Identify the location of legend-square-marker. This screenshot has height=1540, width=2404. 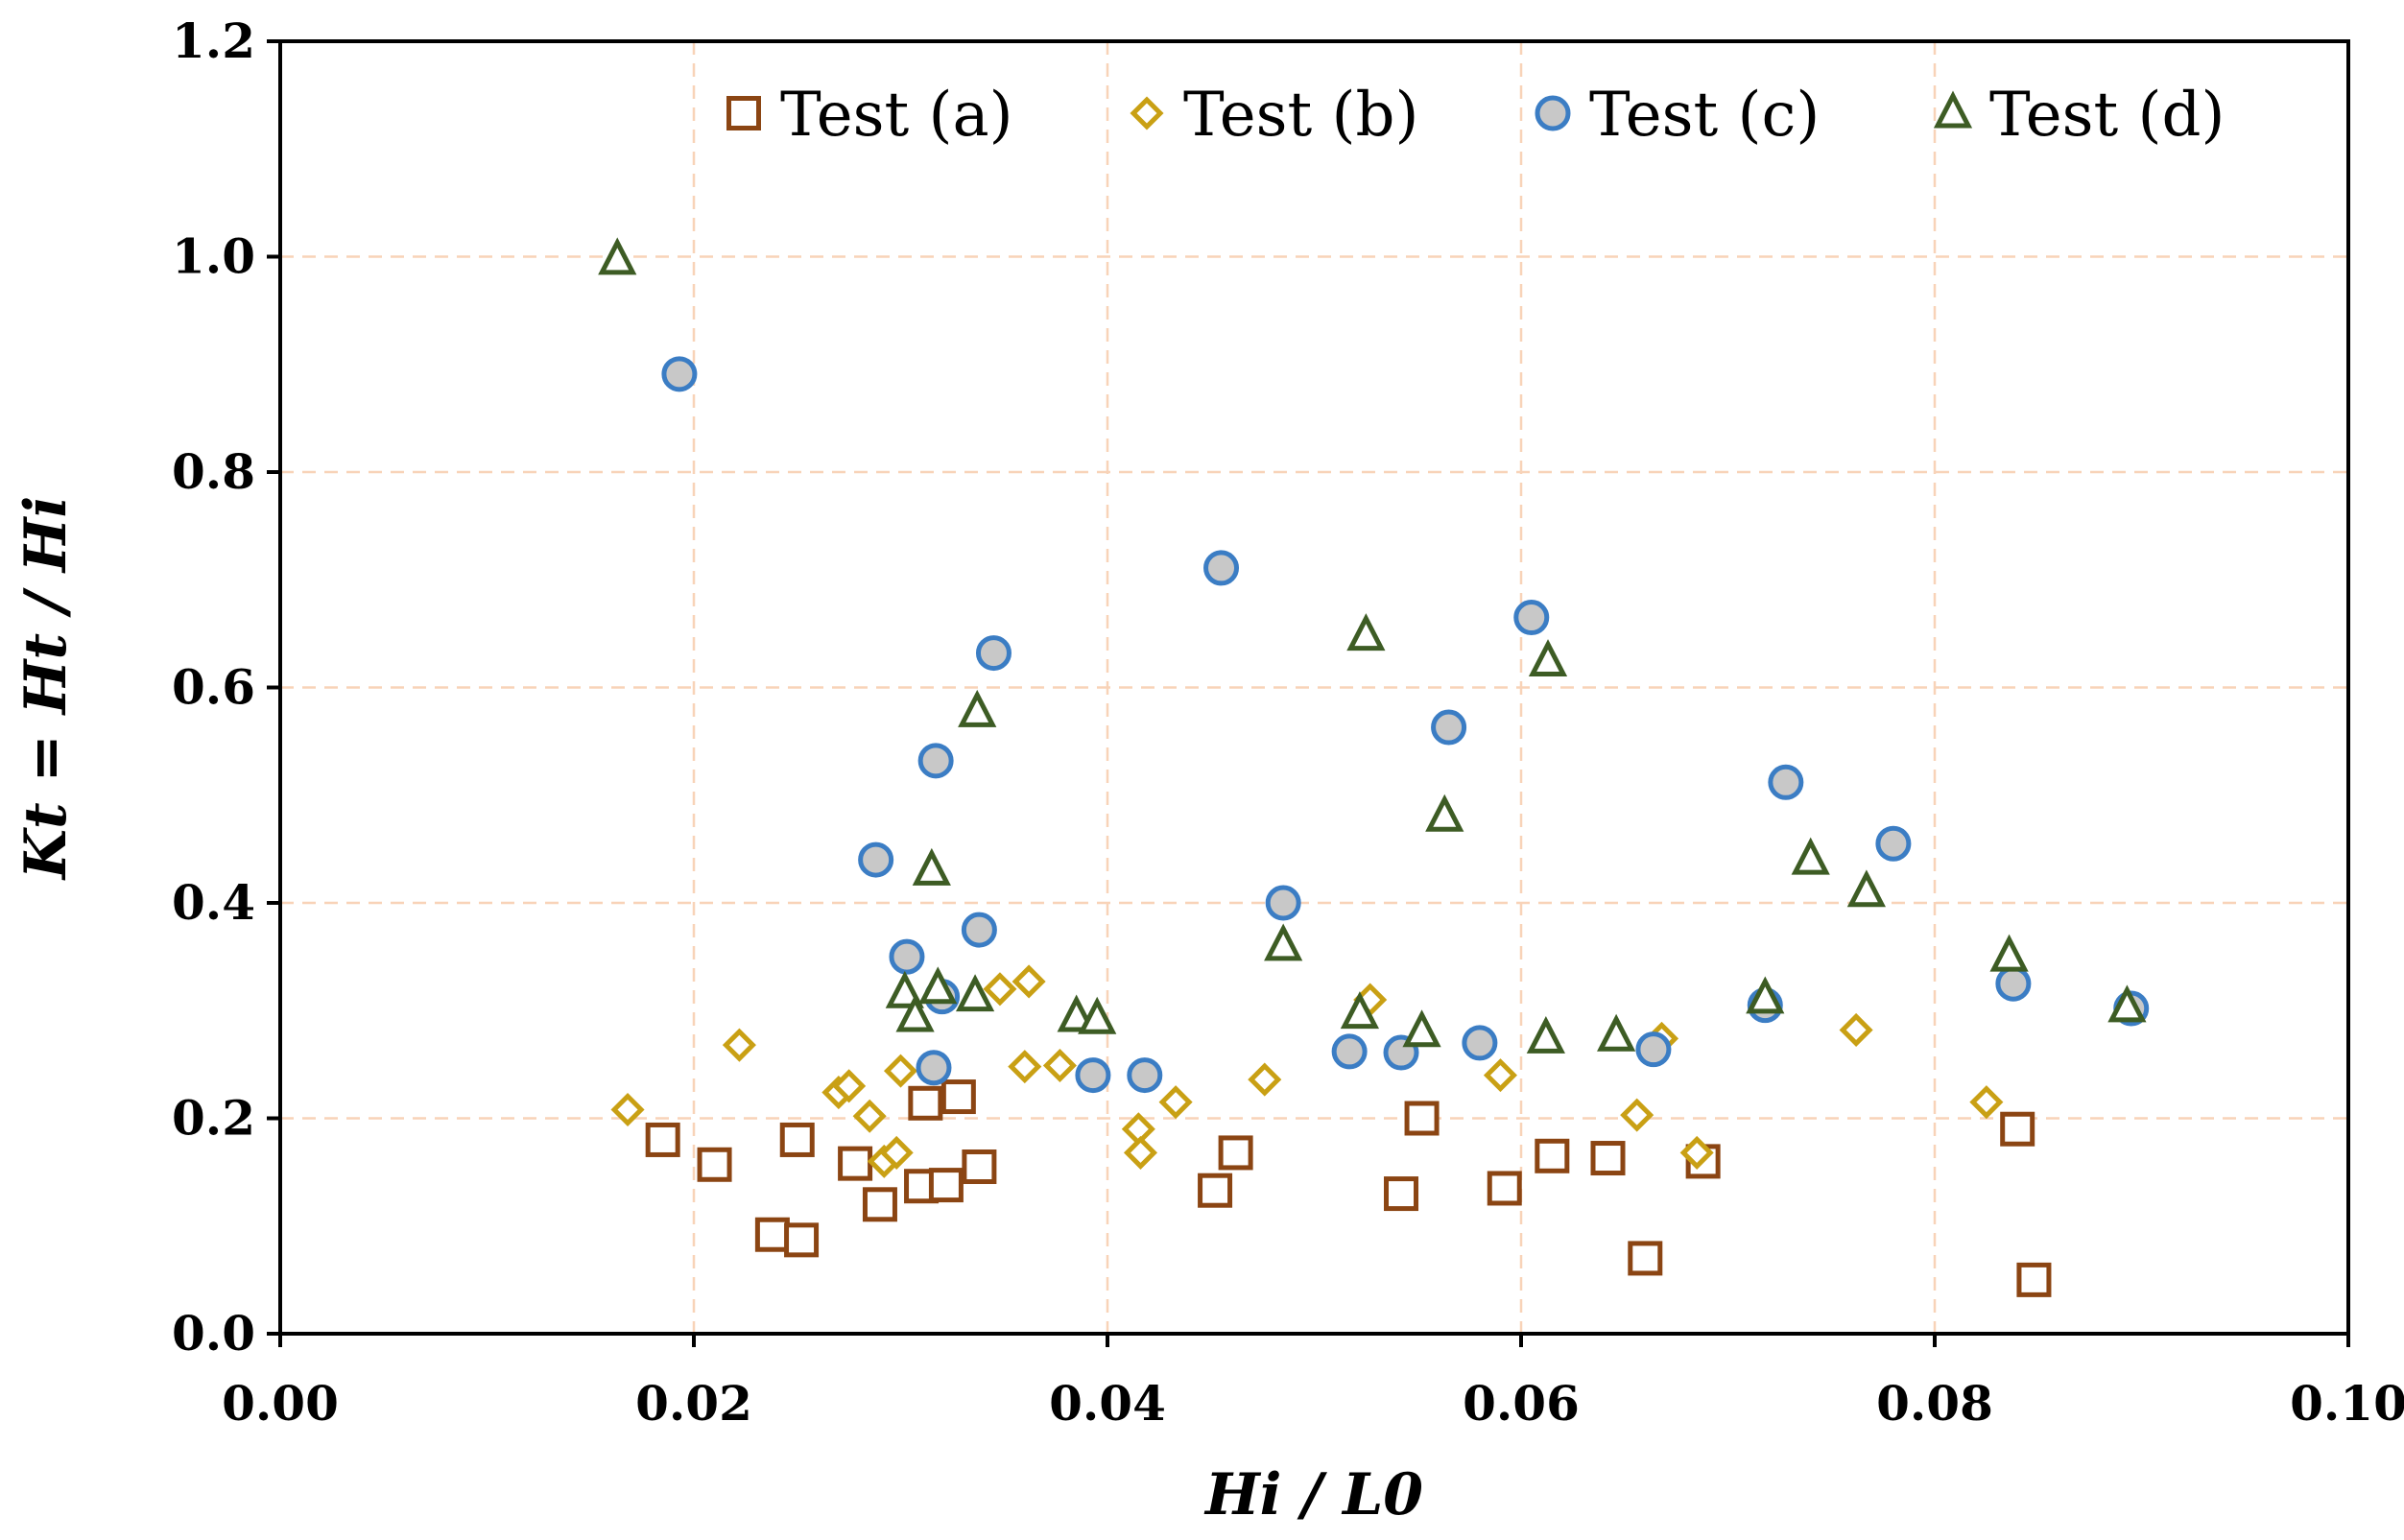
(743, 113).